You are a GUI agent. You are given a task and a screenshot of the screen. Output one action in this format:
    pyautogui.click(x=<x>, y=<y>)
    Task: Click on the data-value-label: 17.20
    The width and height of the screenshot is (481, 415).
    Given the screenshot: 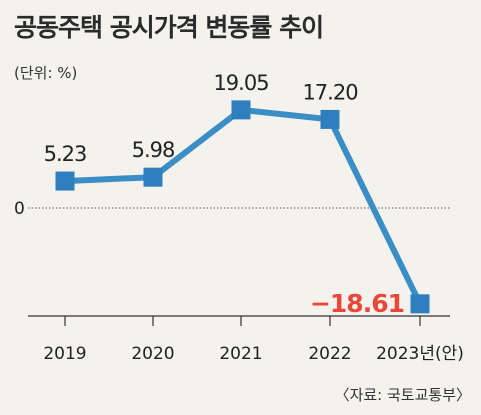 What is the action you would take?
    pyautogui.click(x=329, y=92)
    